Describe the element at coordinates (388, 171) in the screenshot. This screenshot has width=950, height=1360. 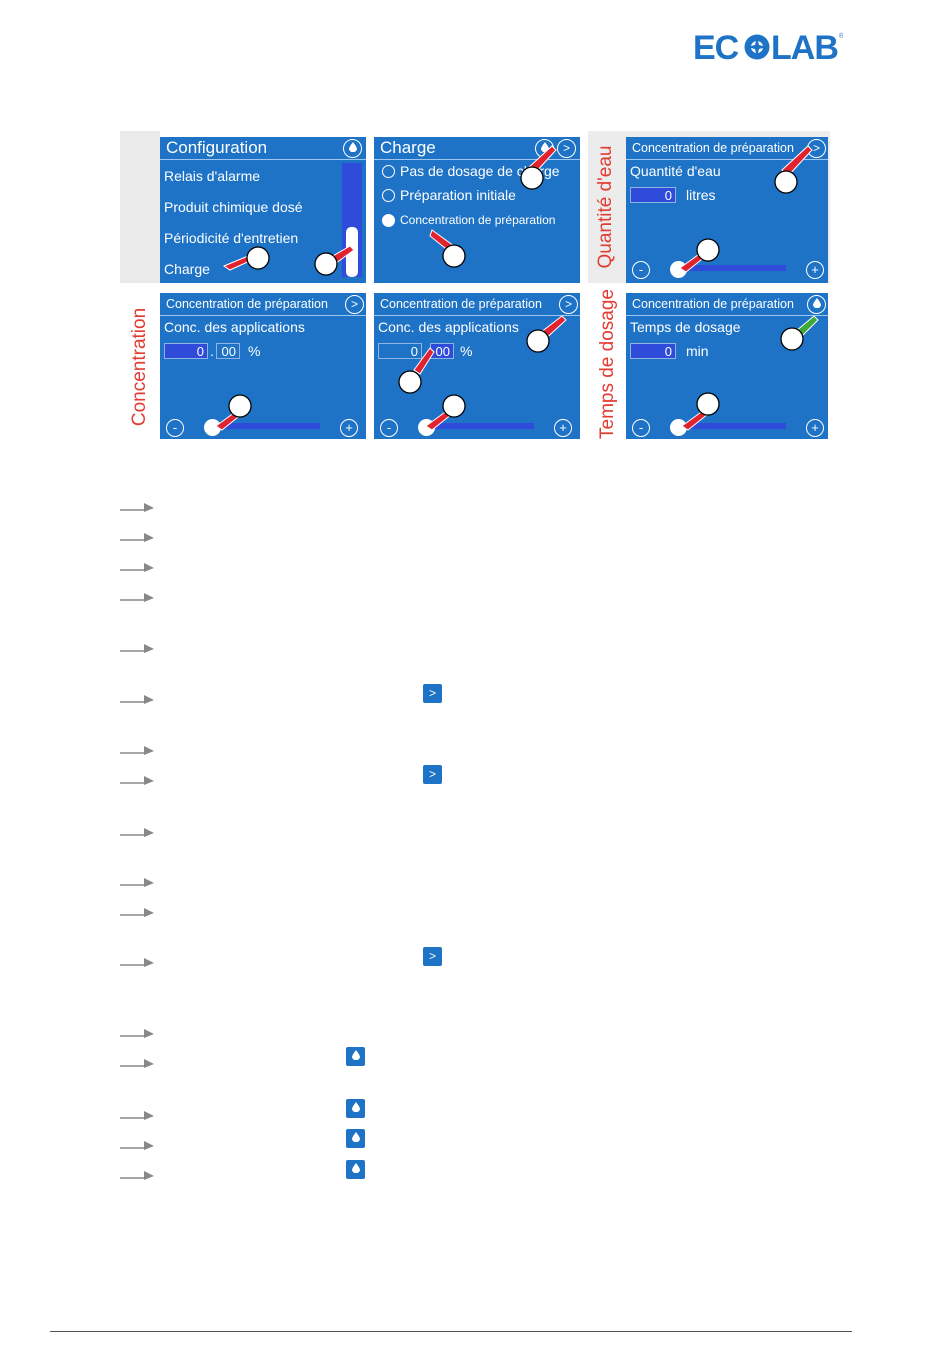
I see `radio-no-charge` at that location.